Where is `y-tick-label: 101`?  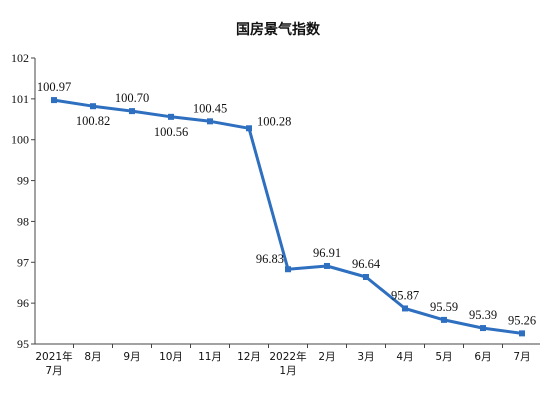 y-tick-label: 101 is located at coordinates (20, 99).